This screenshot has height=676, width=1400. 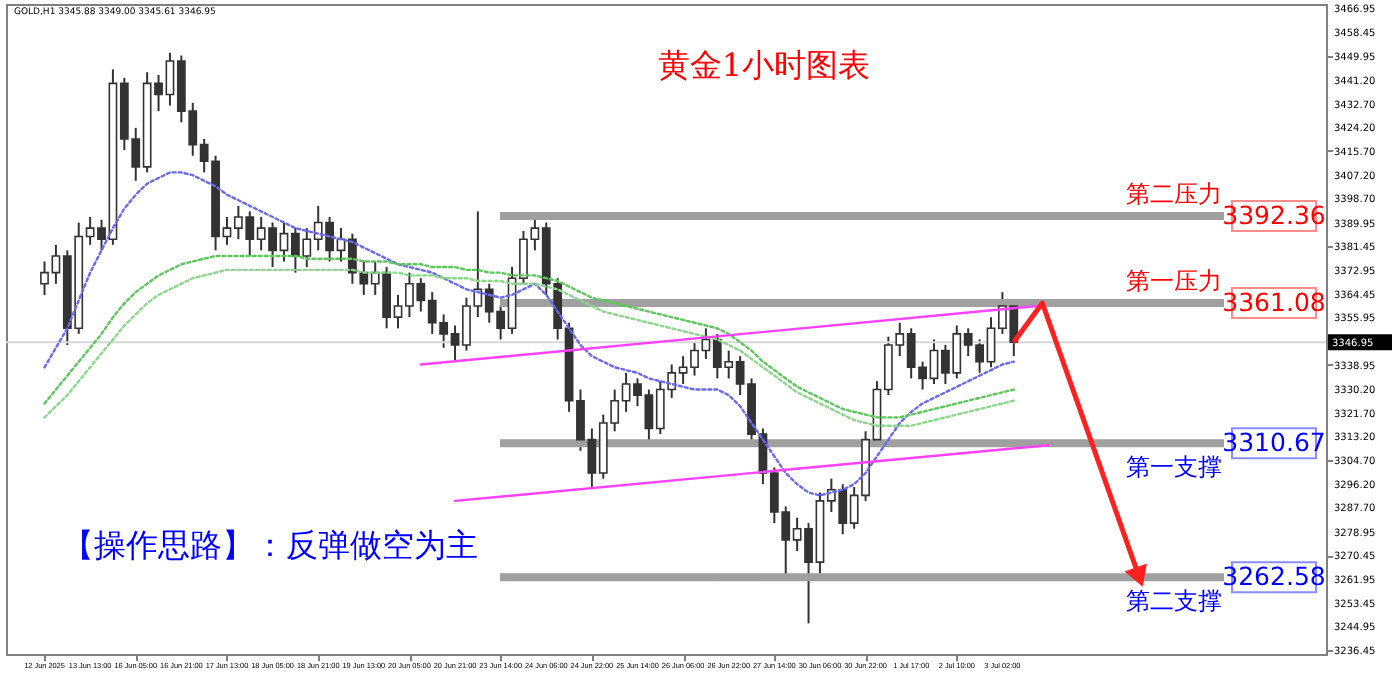 I want to click on text: 黄金1小时图表, so click(x=764, y=65).